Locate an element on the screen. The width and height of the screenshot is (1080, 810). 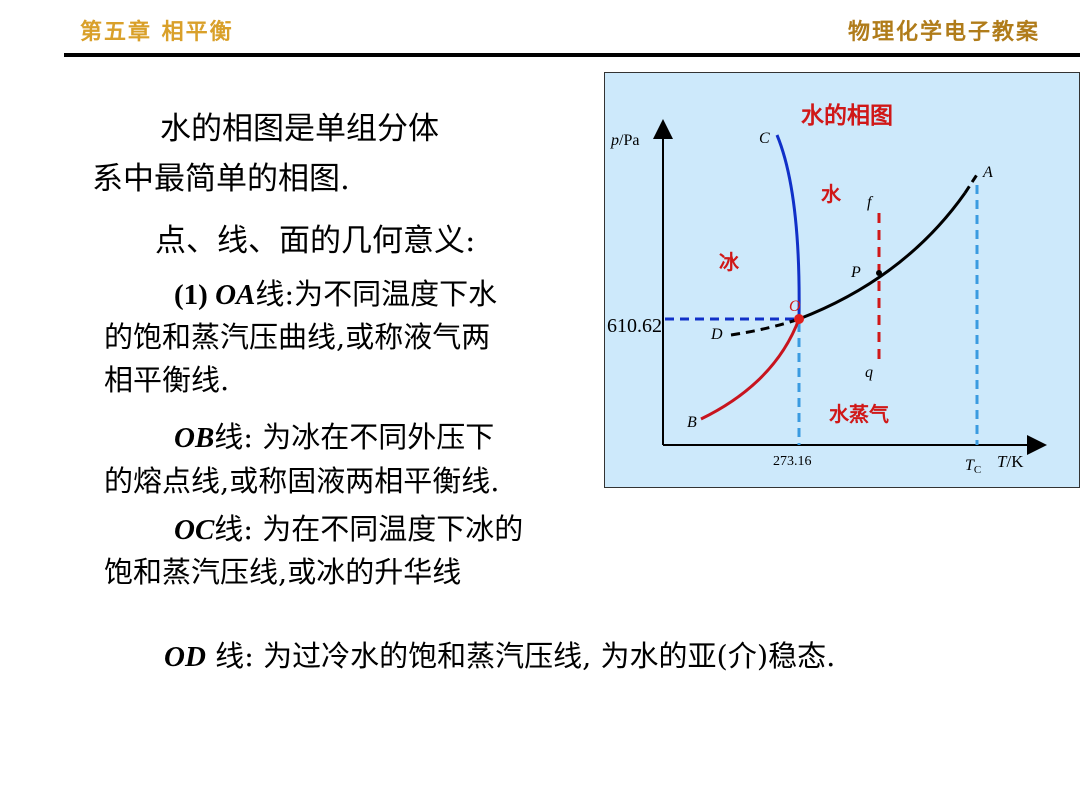
oa-line-extension is located at coordinates (971, 183).